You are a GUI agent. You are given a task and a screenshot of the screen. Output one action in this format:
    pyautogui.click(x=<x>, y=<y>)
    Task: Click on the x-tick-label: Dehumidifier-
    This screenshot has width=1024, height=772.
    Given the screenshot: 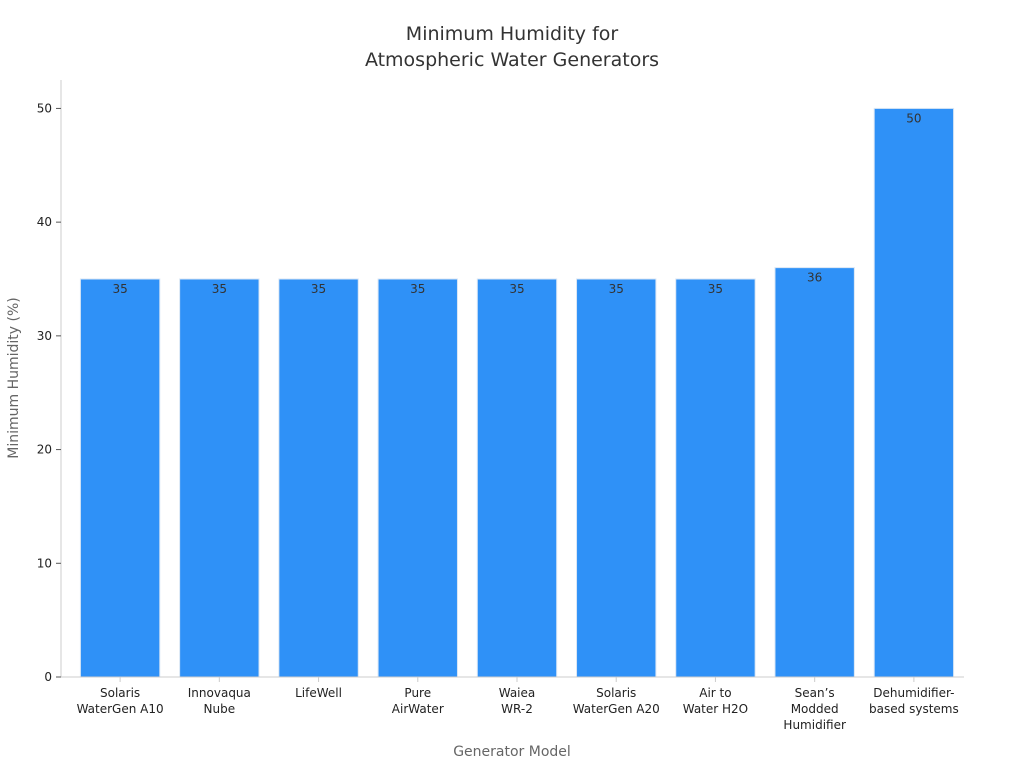 What is the action you would take?
    pyautogui.click(x=913, y=693)
    